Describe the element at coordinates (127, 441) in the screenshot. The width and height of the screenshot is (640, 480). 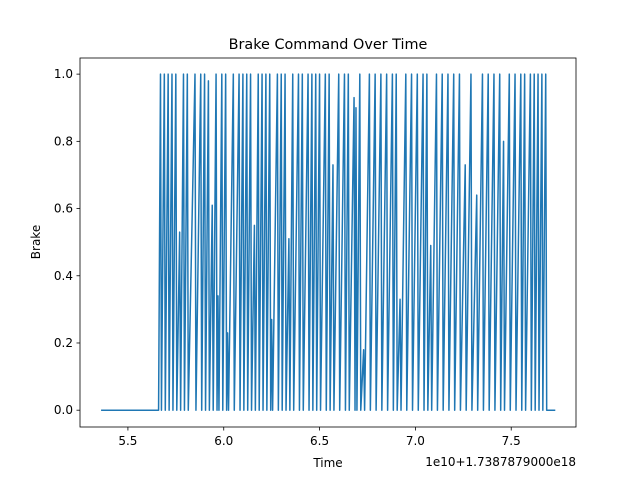
I see `x-tick-label: 5.5` at that location.